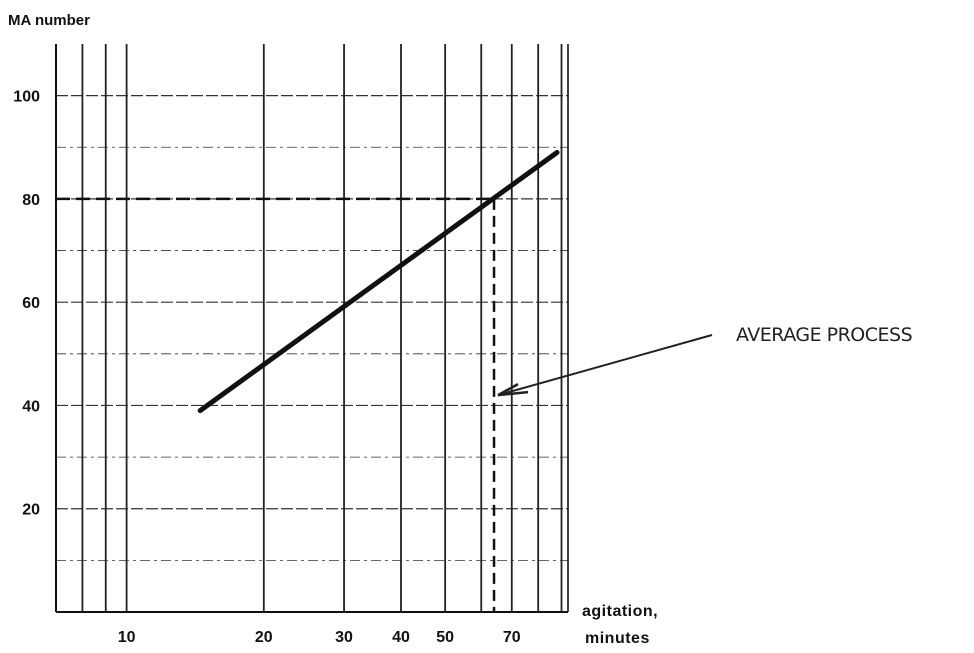 The width and height of the screenshot is (974, 653). What do you see at coordinates (319, 637) in the screenshot?
I see `x-tick-labels: 10 20 30 40 50 70` at bounding box center [319, 637].